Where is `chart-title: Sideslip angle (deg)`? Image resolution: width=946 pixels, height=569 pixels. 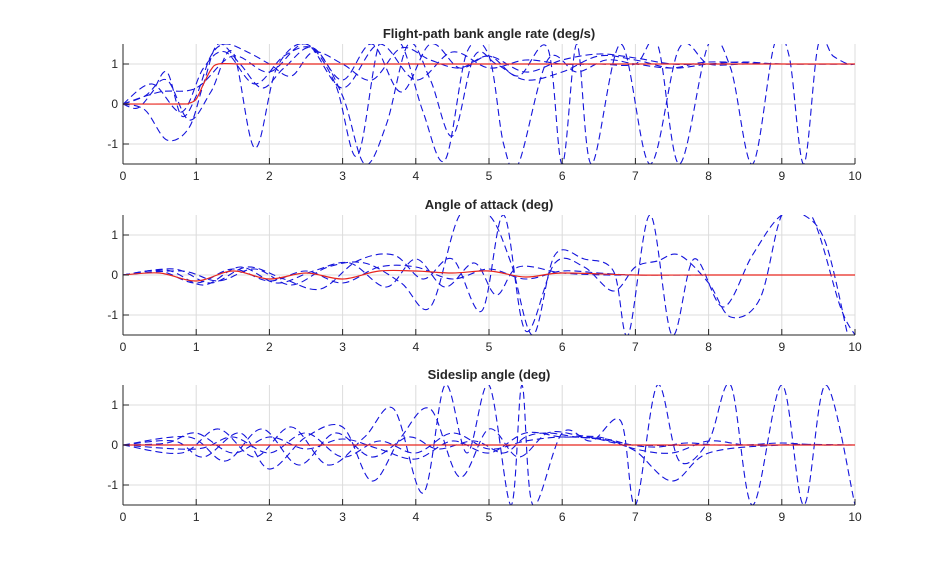
chart-title: Sideslip angle (deg) is located at coordinates (489, 374).